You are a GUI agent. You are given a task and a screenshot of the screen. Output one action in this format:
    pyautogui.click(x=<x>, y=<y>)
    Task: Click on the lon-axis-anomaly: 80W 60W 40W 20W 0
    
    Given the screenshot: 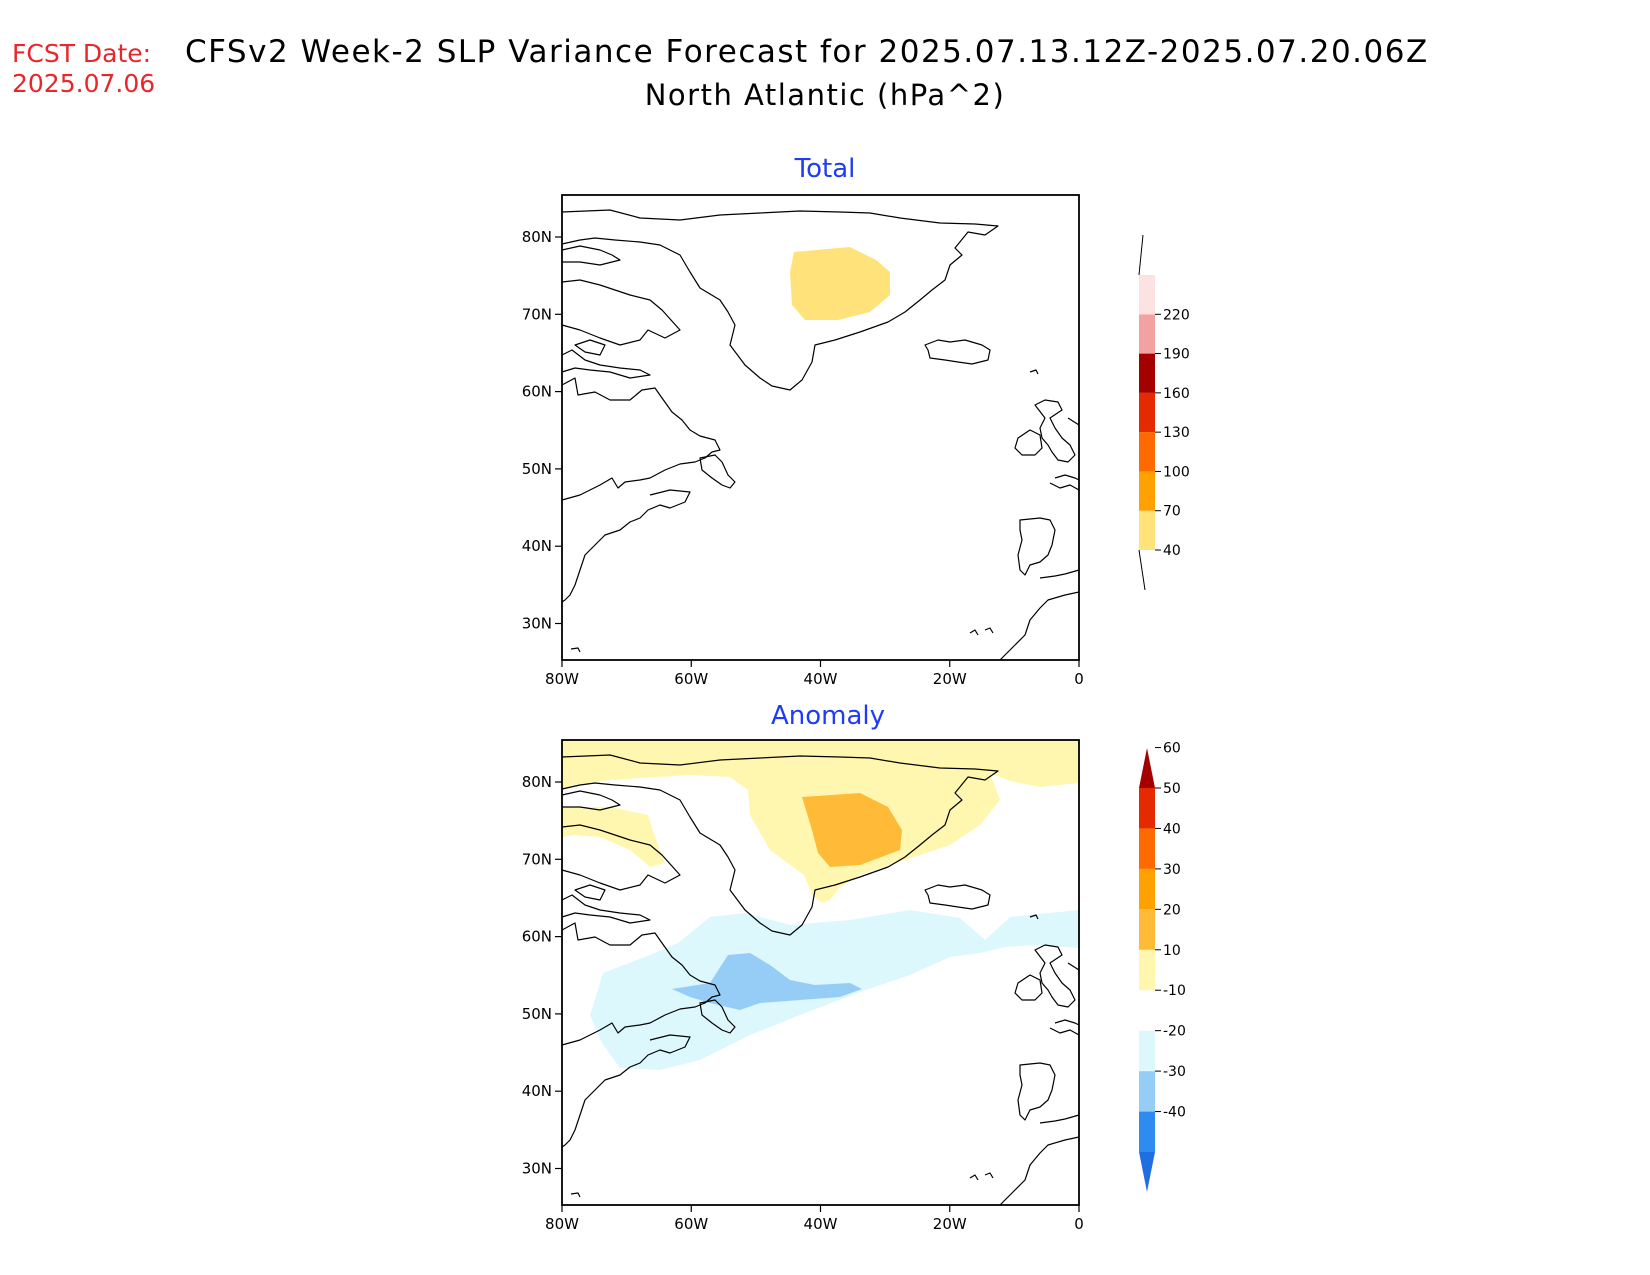 What is the action you would take?
    pyautogui.click(x=814, y=1219)
    